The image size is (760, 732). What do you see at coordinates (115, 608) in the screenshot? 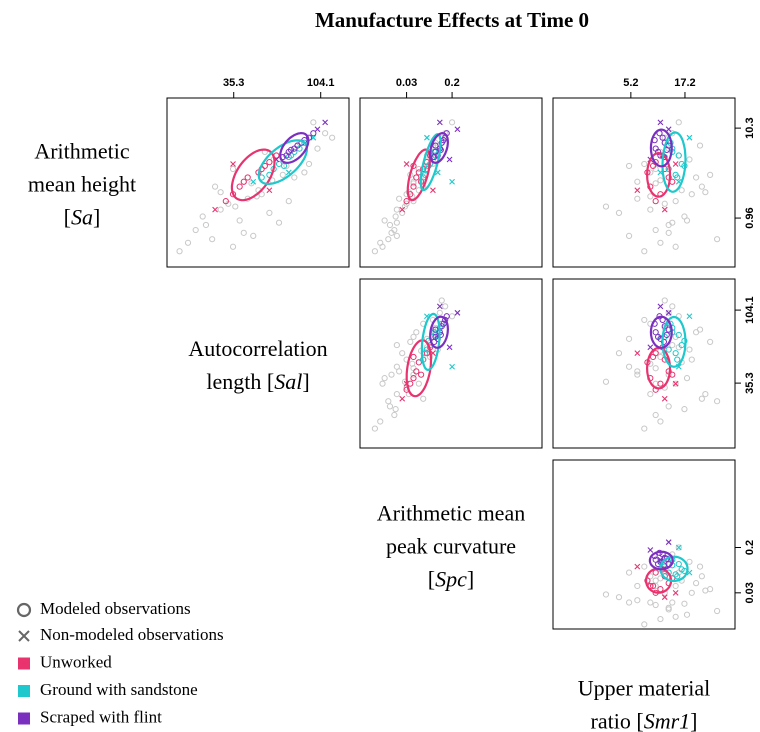
I see `legend-label: Modeled observations` at bounding box center [115, 608].